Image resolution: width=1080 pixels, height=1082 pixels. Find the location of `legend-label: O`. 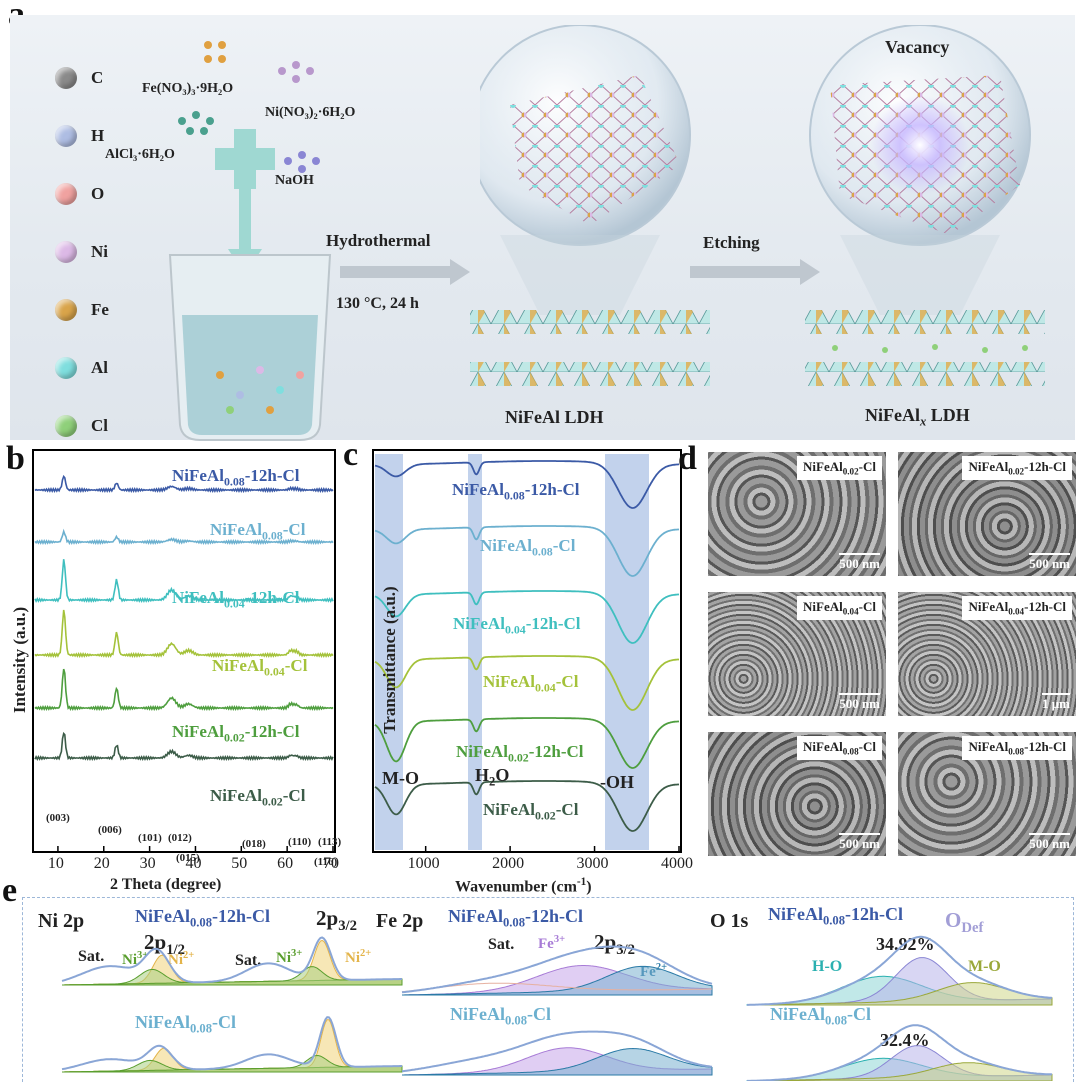

legend-label: O is located at coordinates (98, 193).